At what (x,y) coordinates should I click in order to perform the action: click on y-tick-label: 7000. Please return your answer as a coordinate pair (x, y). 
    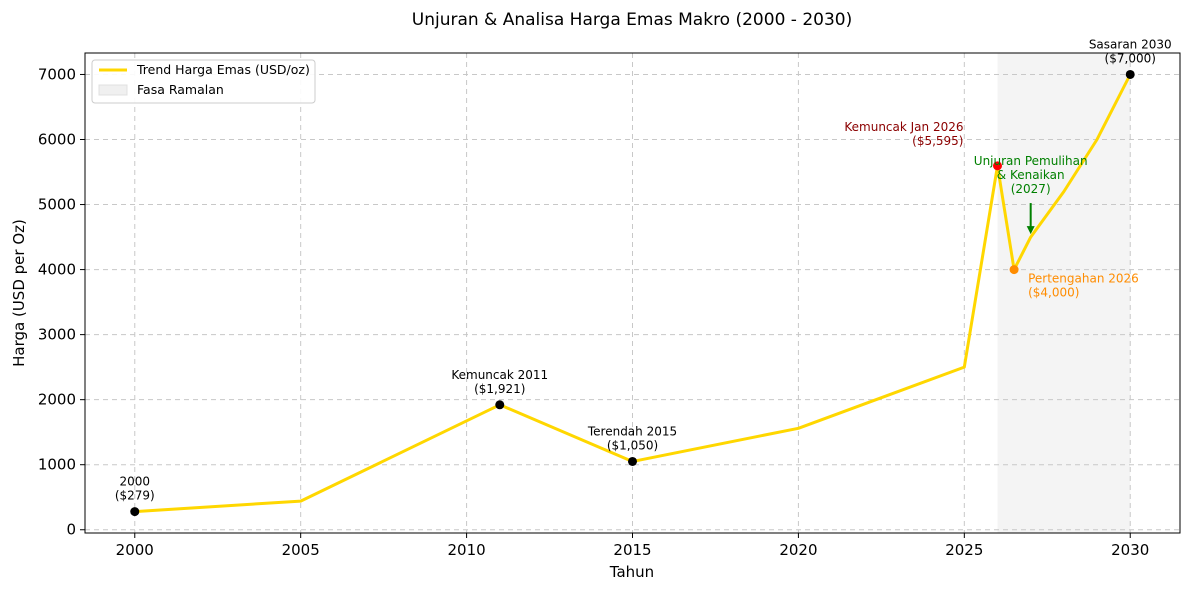
    Looking at the image, I should click on (57, 74).